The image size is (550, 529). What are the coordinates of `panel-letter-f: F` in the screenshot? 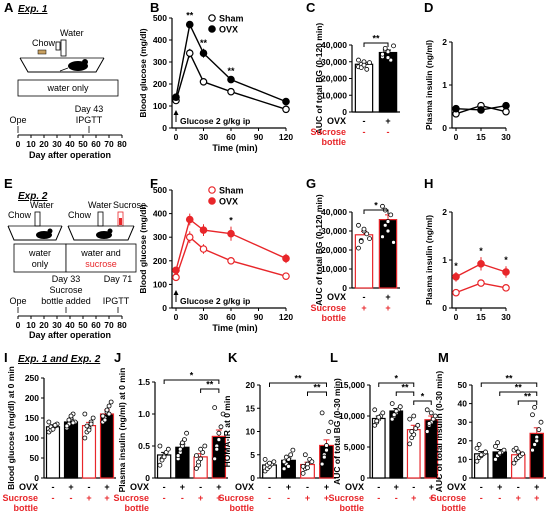 It's located at (154, 183).